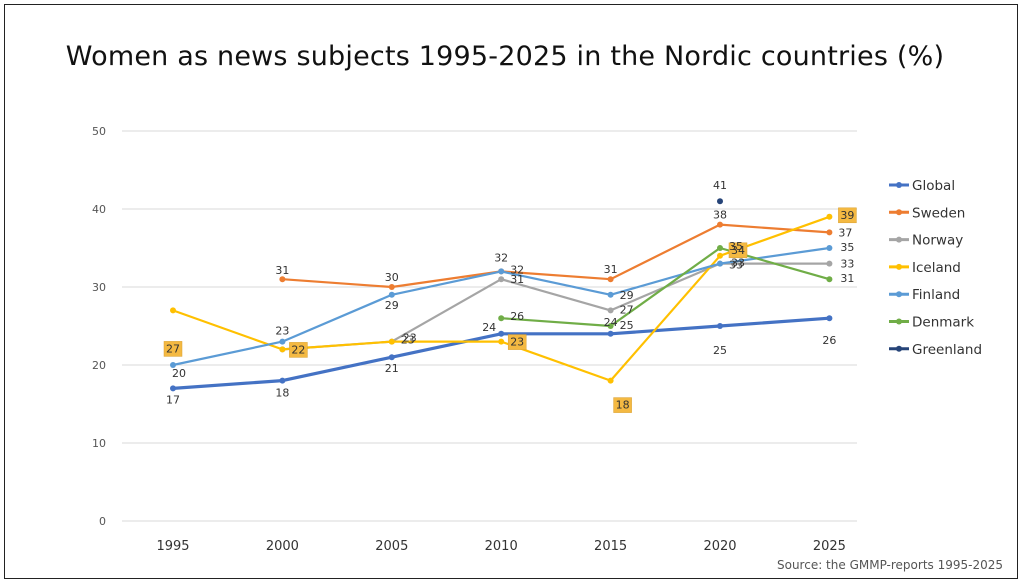 The height and width of the screenshot is (585, 1024). What do you see at coordinates (102, 521) in the screenshot?
I see `y-tick-label: 0` at bounding box center [102, 521].